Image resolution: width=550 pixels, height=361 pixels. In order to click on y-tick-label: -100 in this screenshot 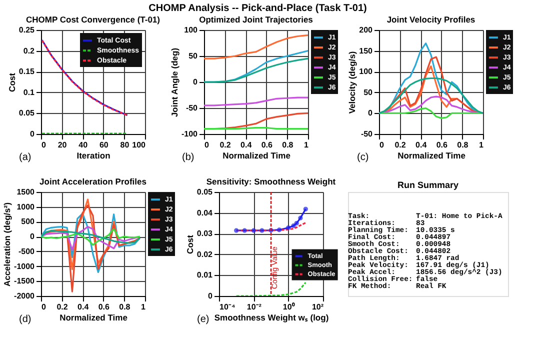, I will do `click(189, 134)`.